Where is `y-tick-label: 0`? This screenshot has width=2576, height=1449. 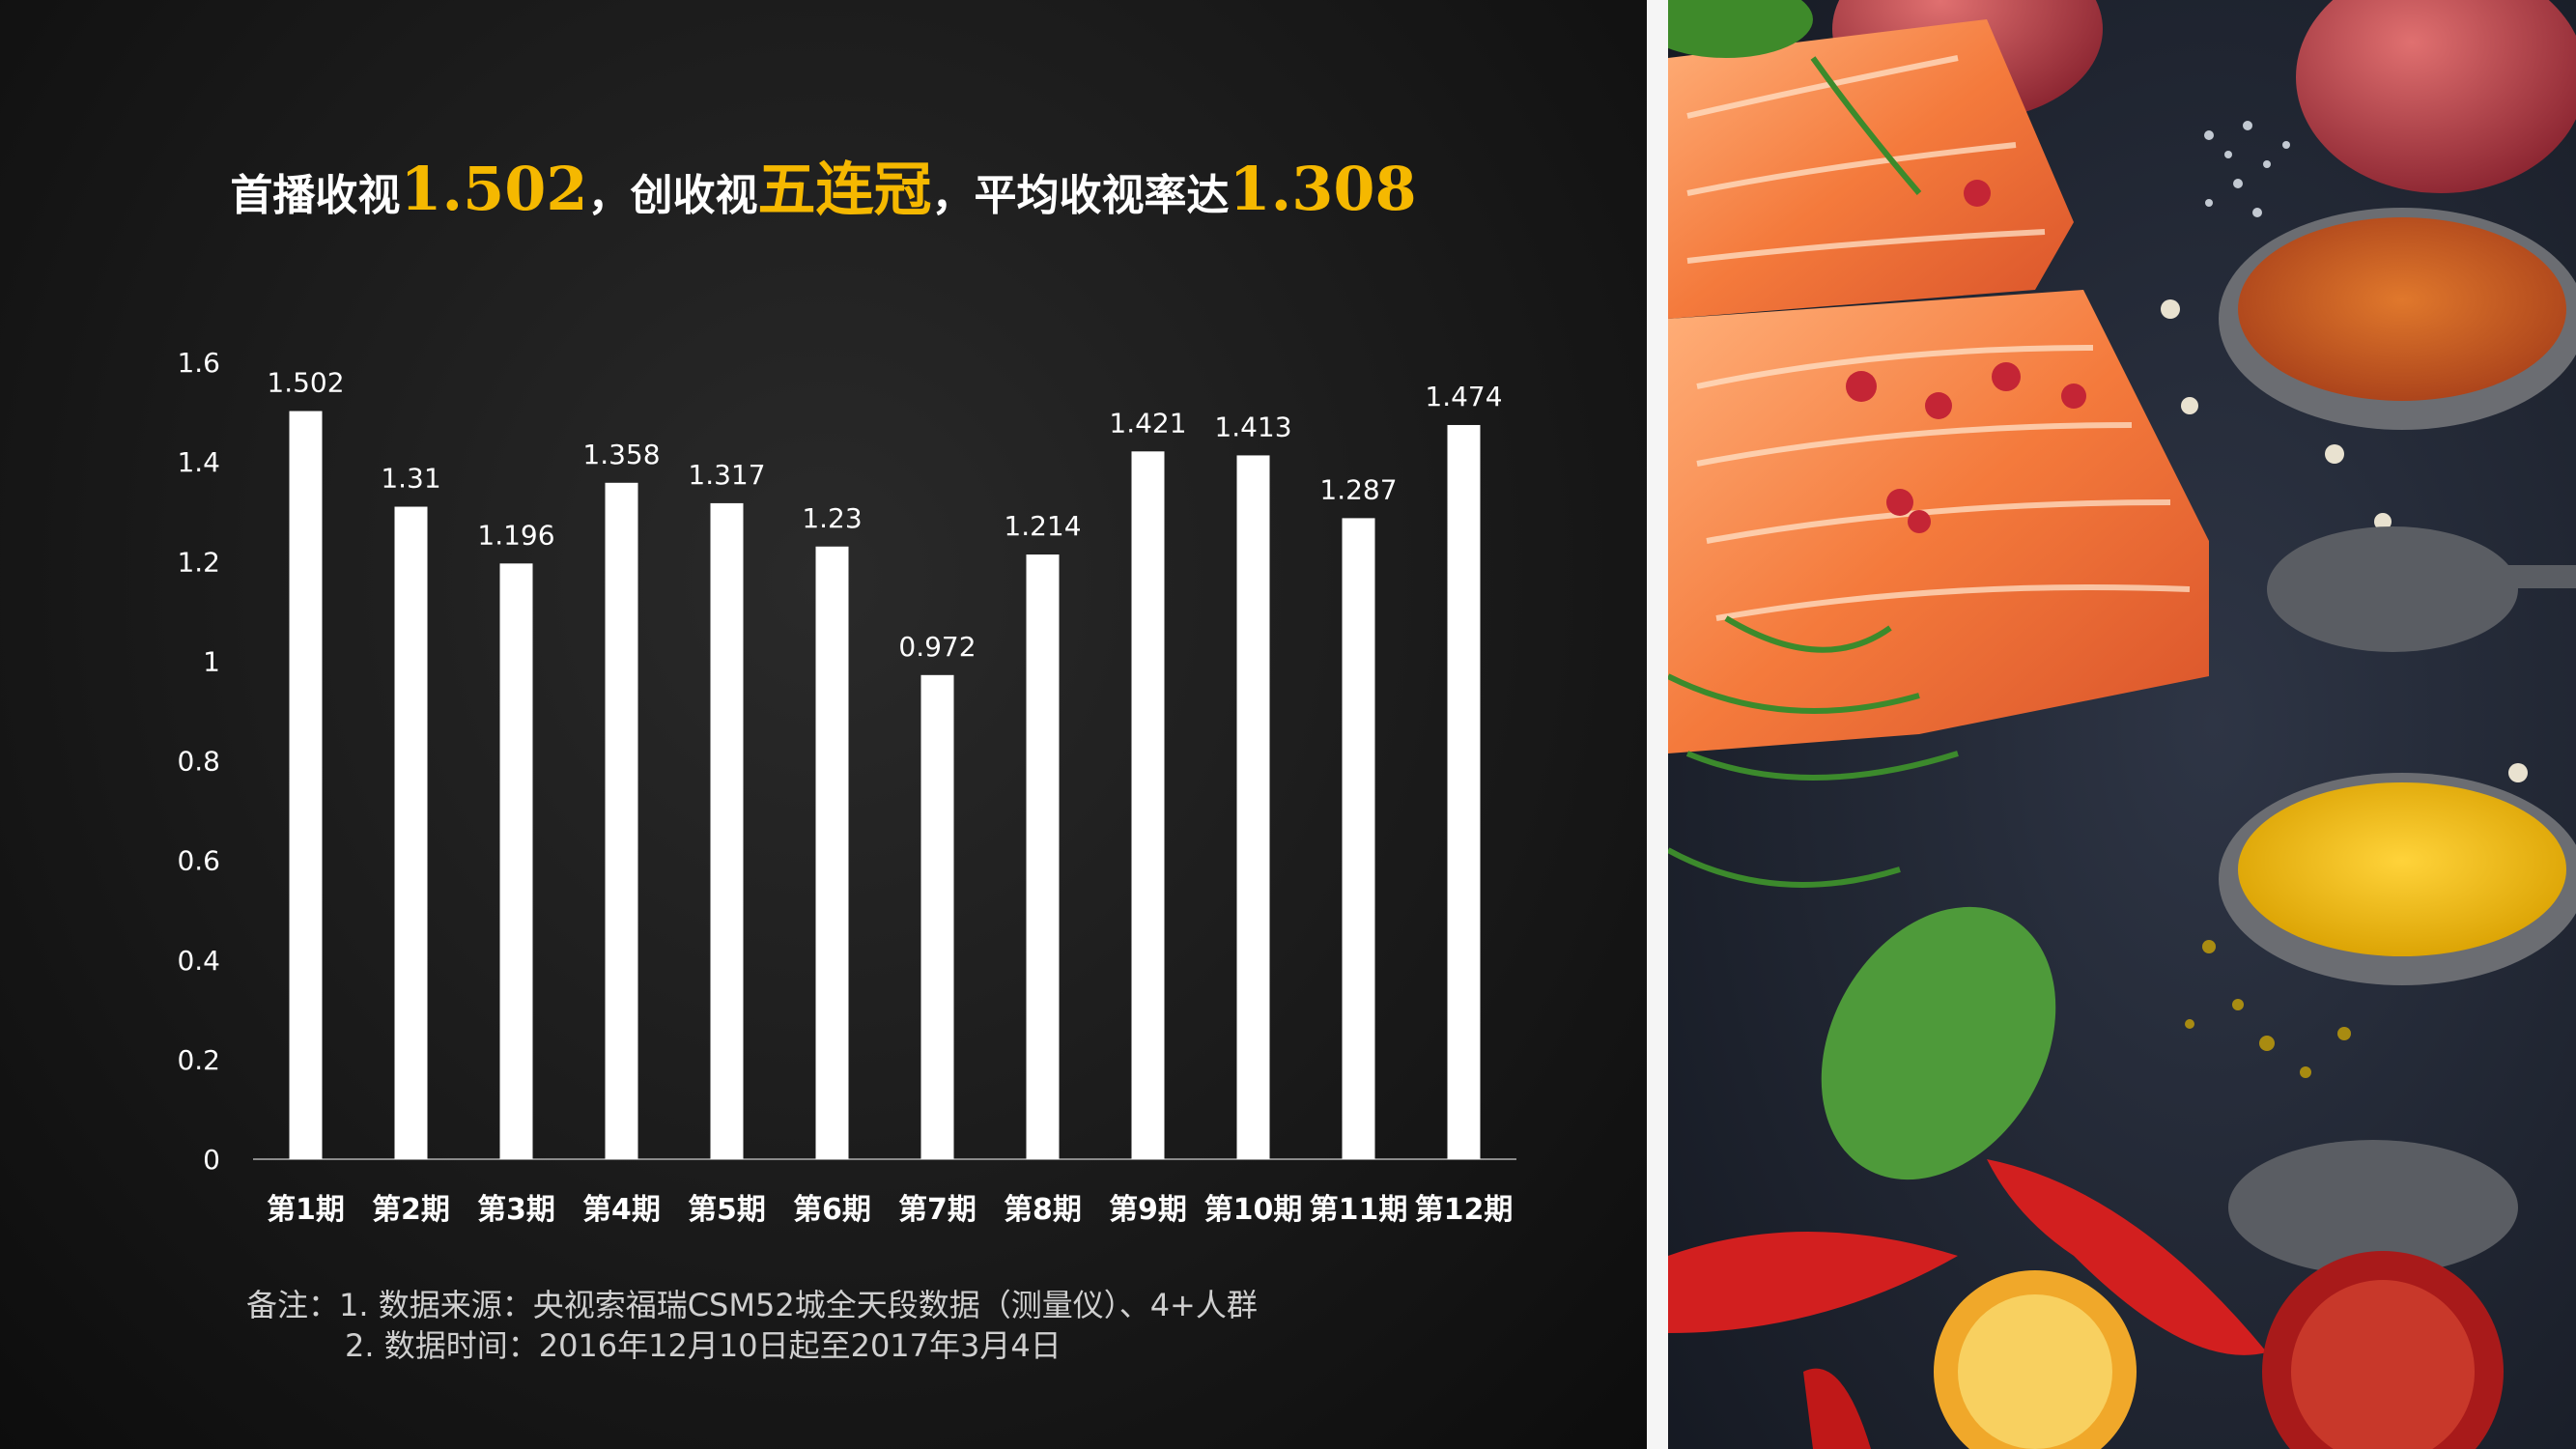 y-tick-label: 0 is located at coordinates (211, 1160).